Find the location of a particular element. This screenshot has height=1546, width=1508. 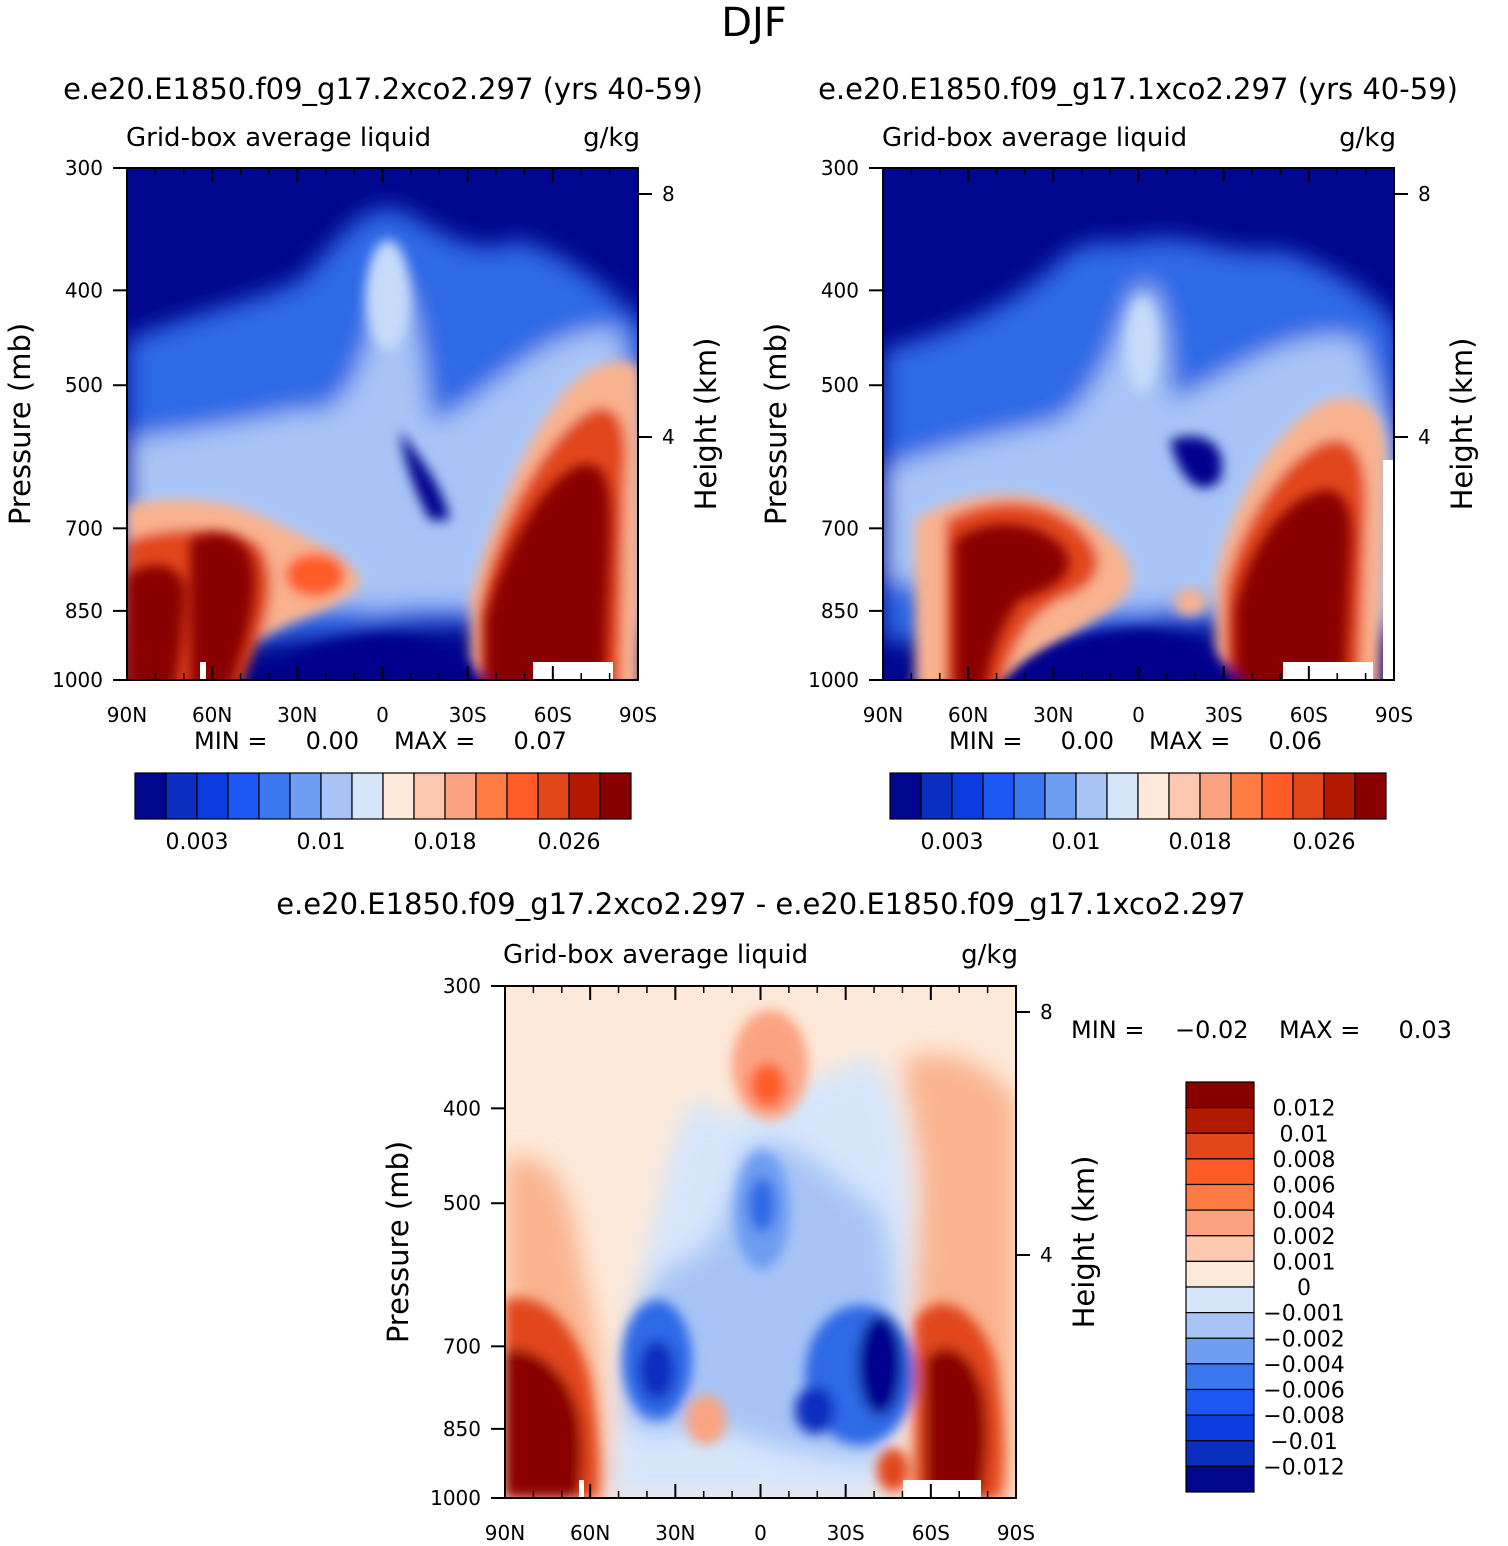

panel1-y2label: Height (km) is located at coordinates (706, 424).